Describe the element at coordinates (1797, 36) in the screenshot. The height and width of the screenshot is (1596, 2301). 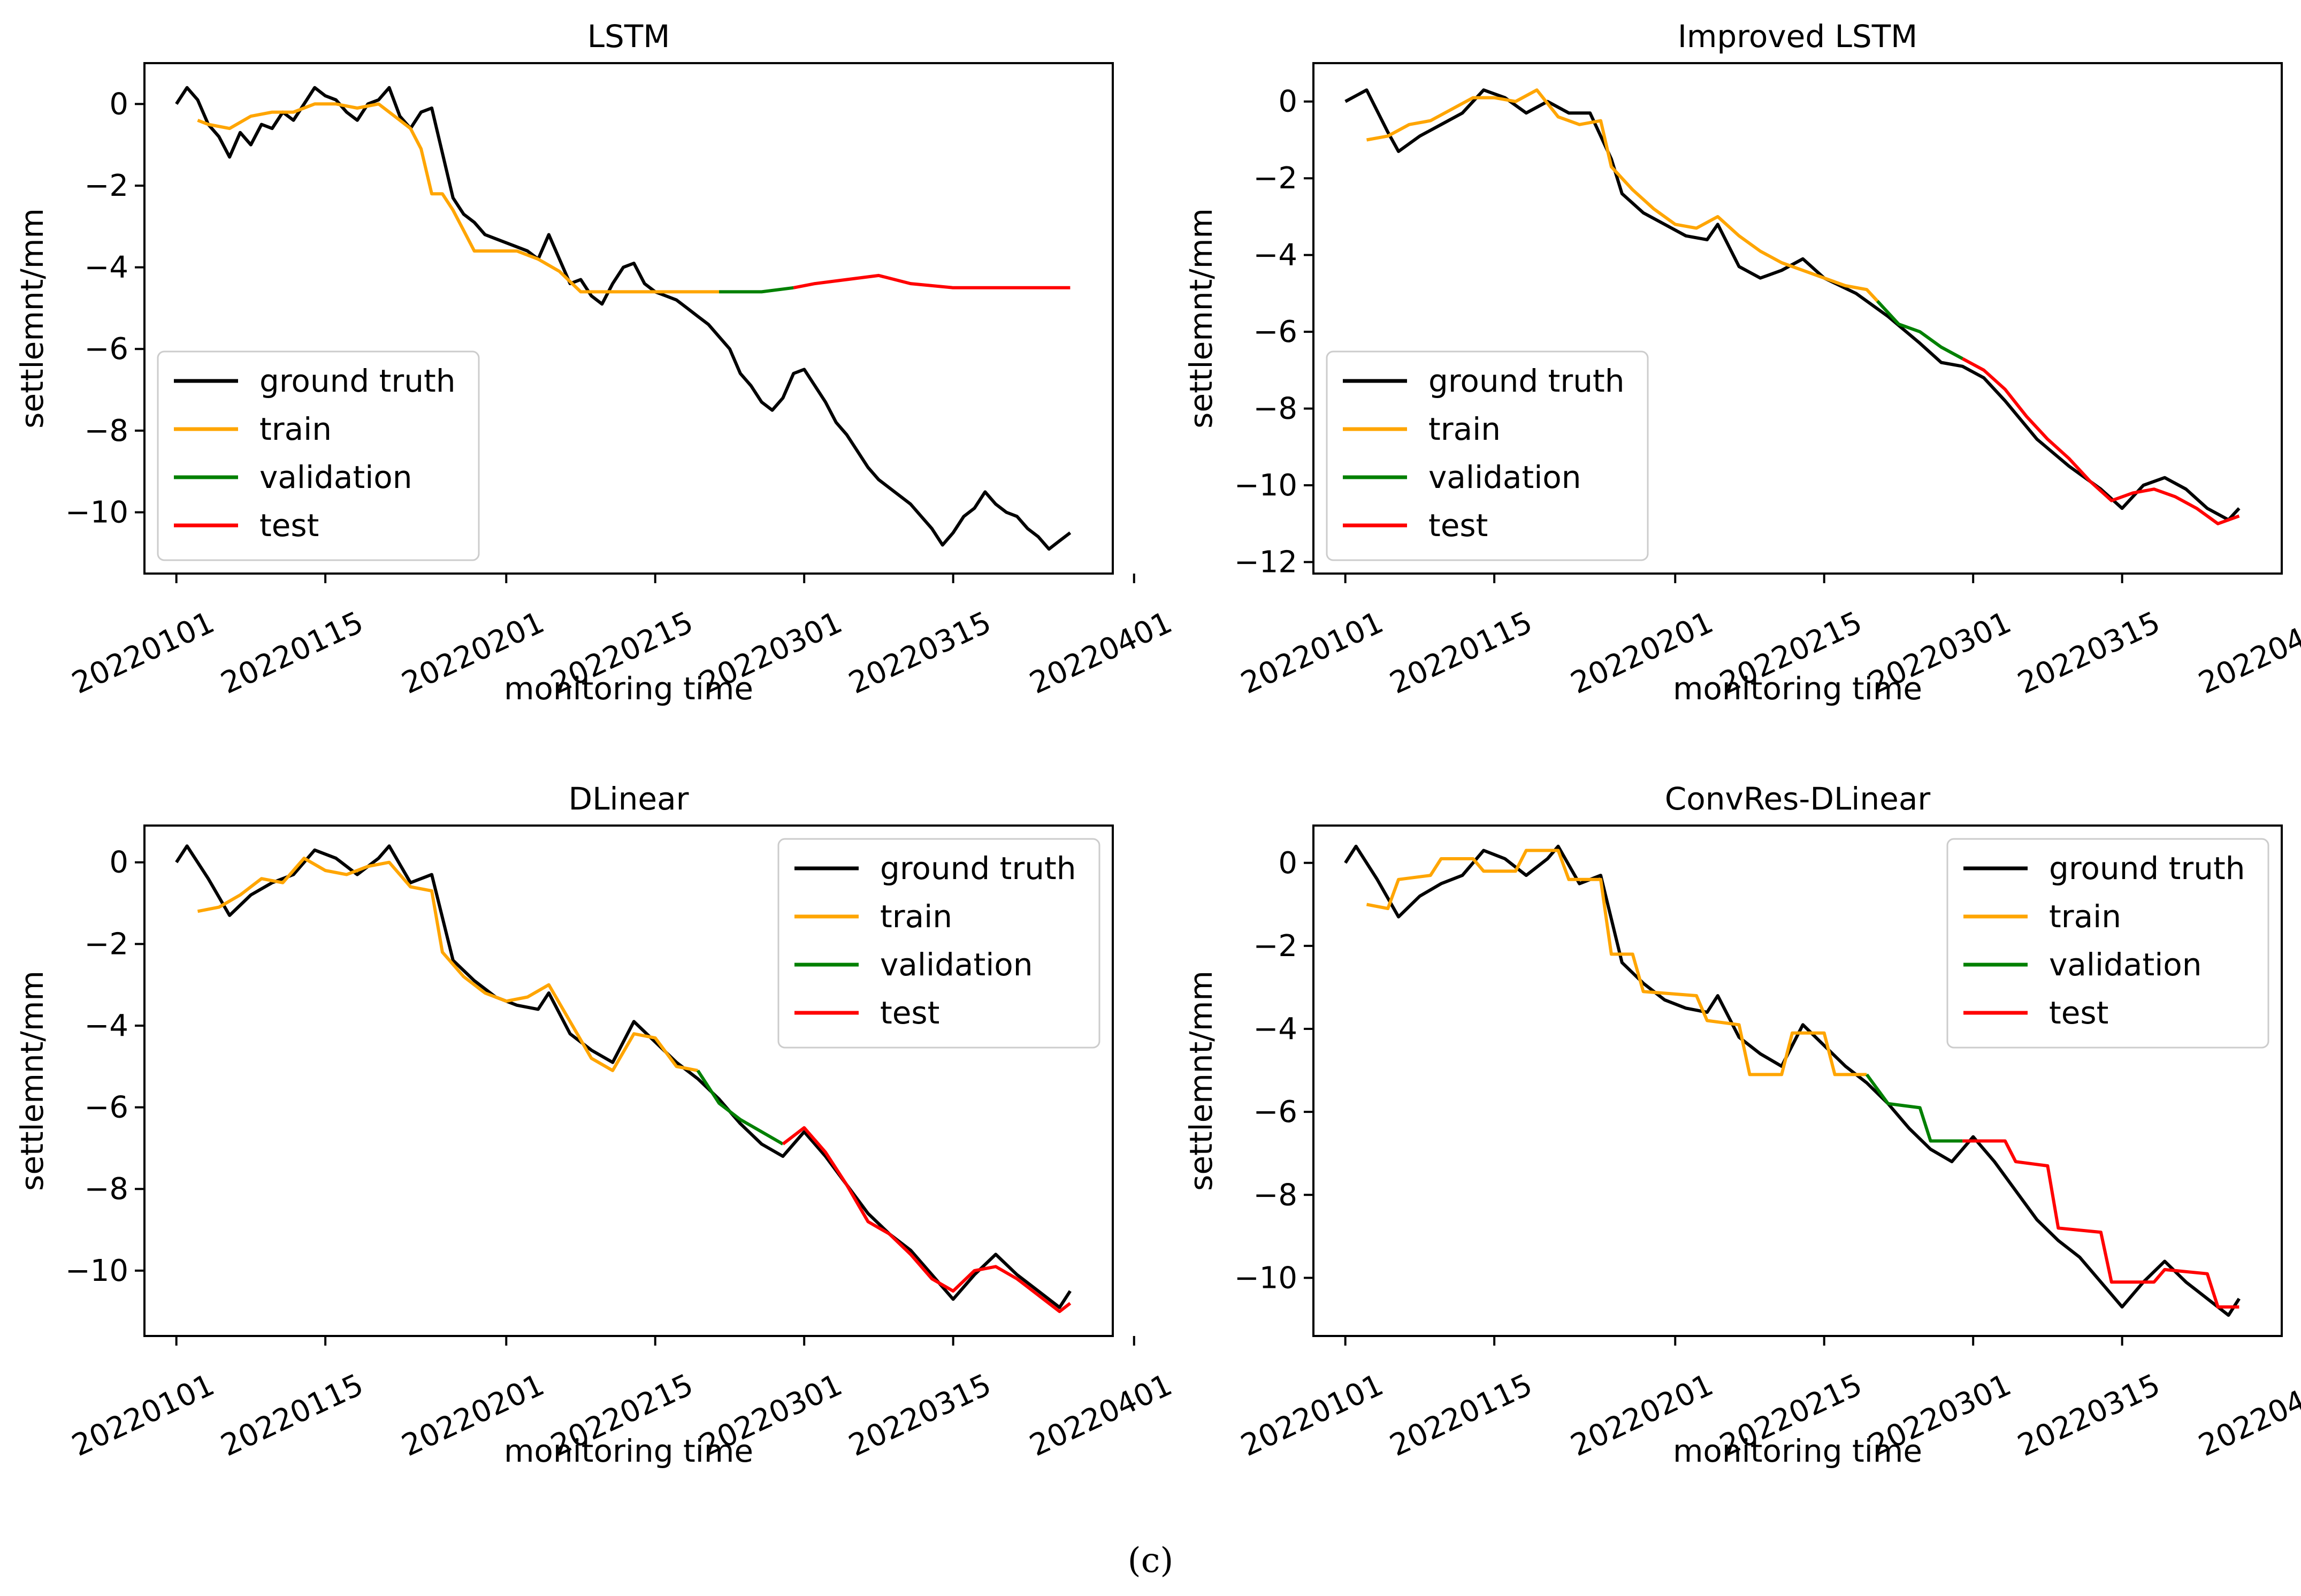
I see `chart-title: Improved LSTM` at that location.